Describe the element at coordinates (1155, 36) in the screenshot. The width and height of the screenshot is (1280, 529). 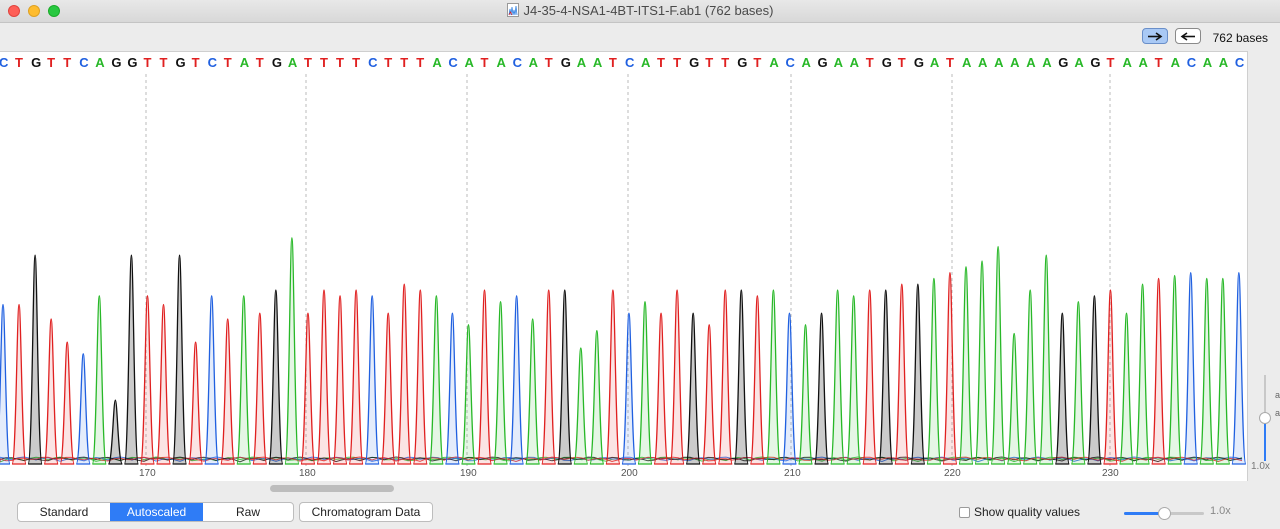
I see `forward-strand-button` at that location.